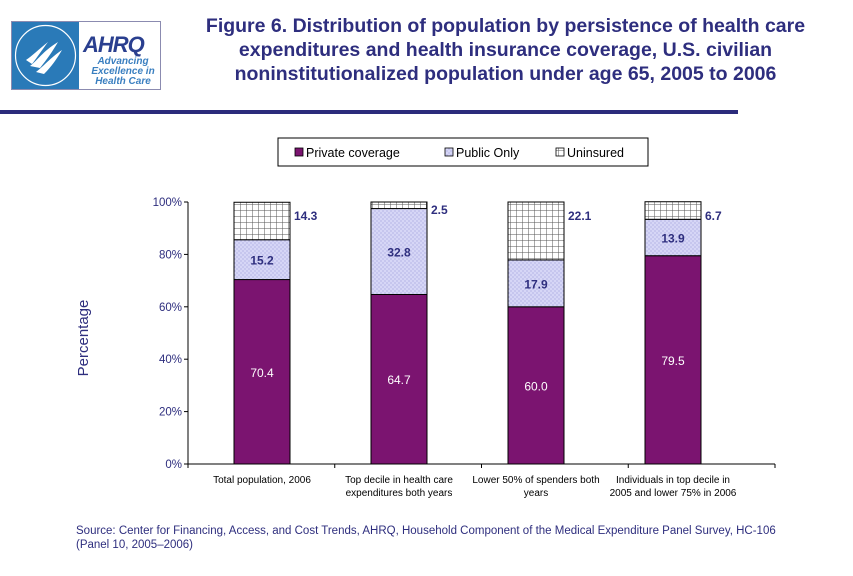  What do you see at coordinates (170, 255) in the screenshot?
I see `y-tick-label-4: 80%` at bounding box center [170, 255].